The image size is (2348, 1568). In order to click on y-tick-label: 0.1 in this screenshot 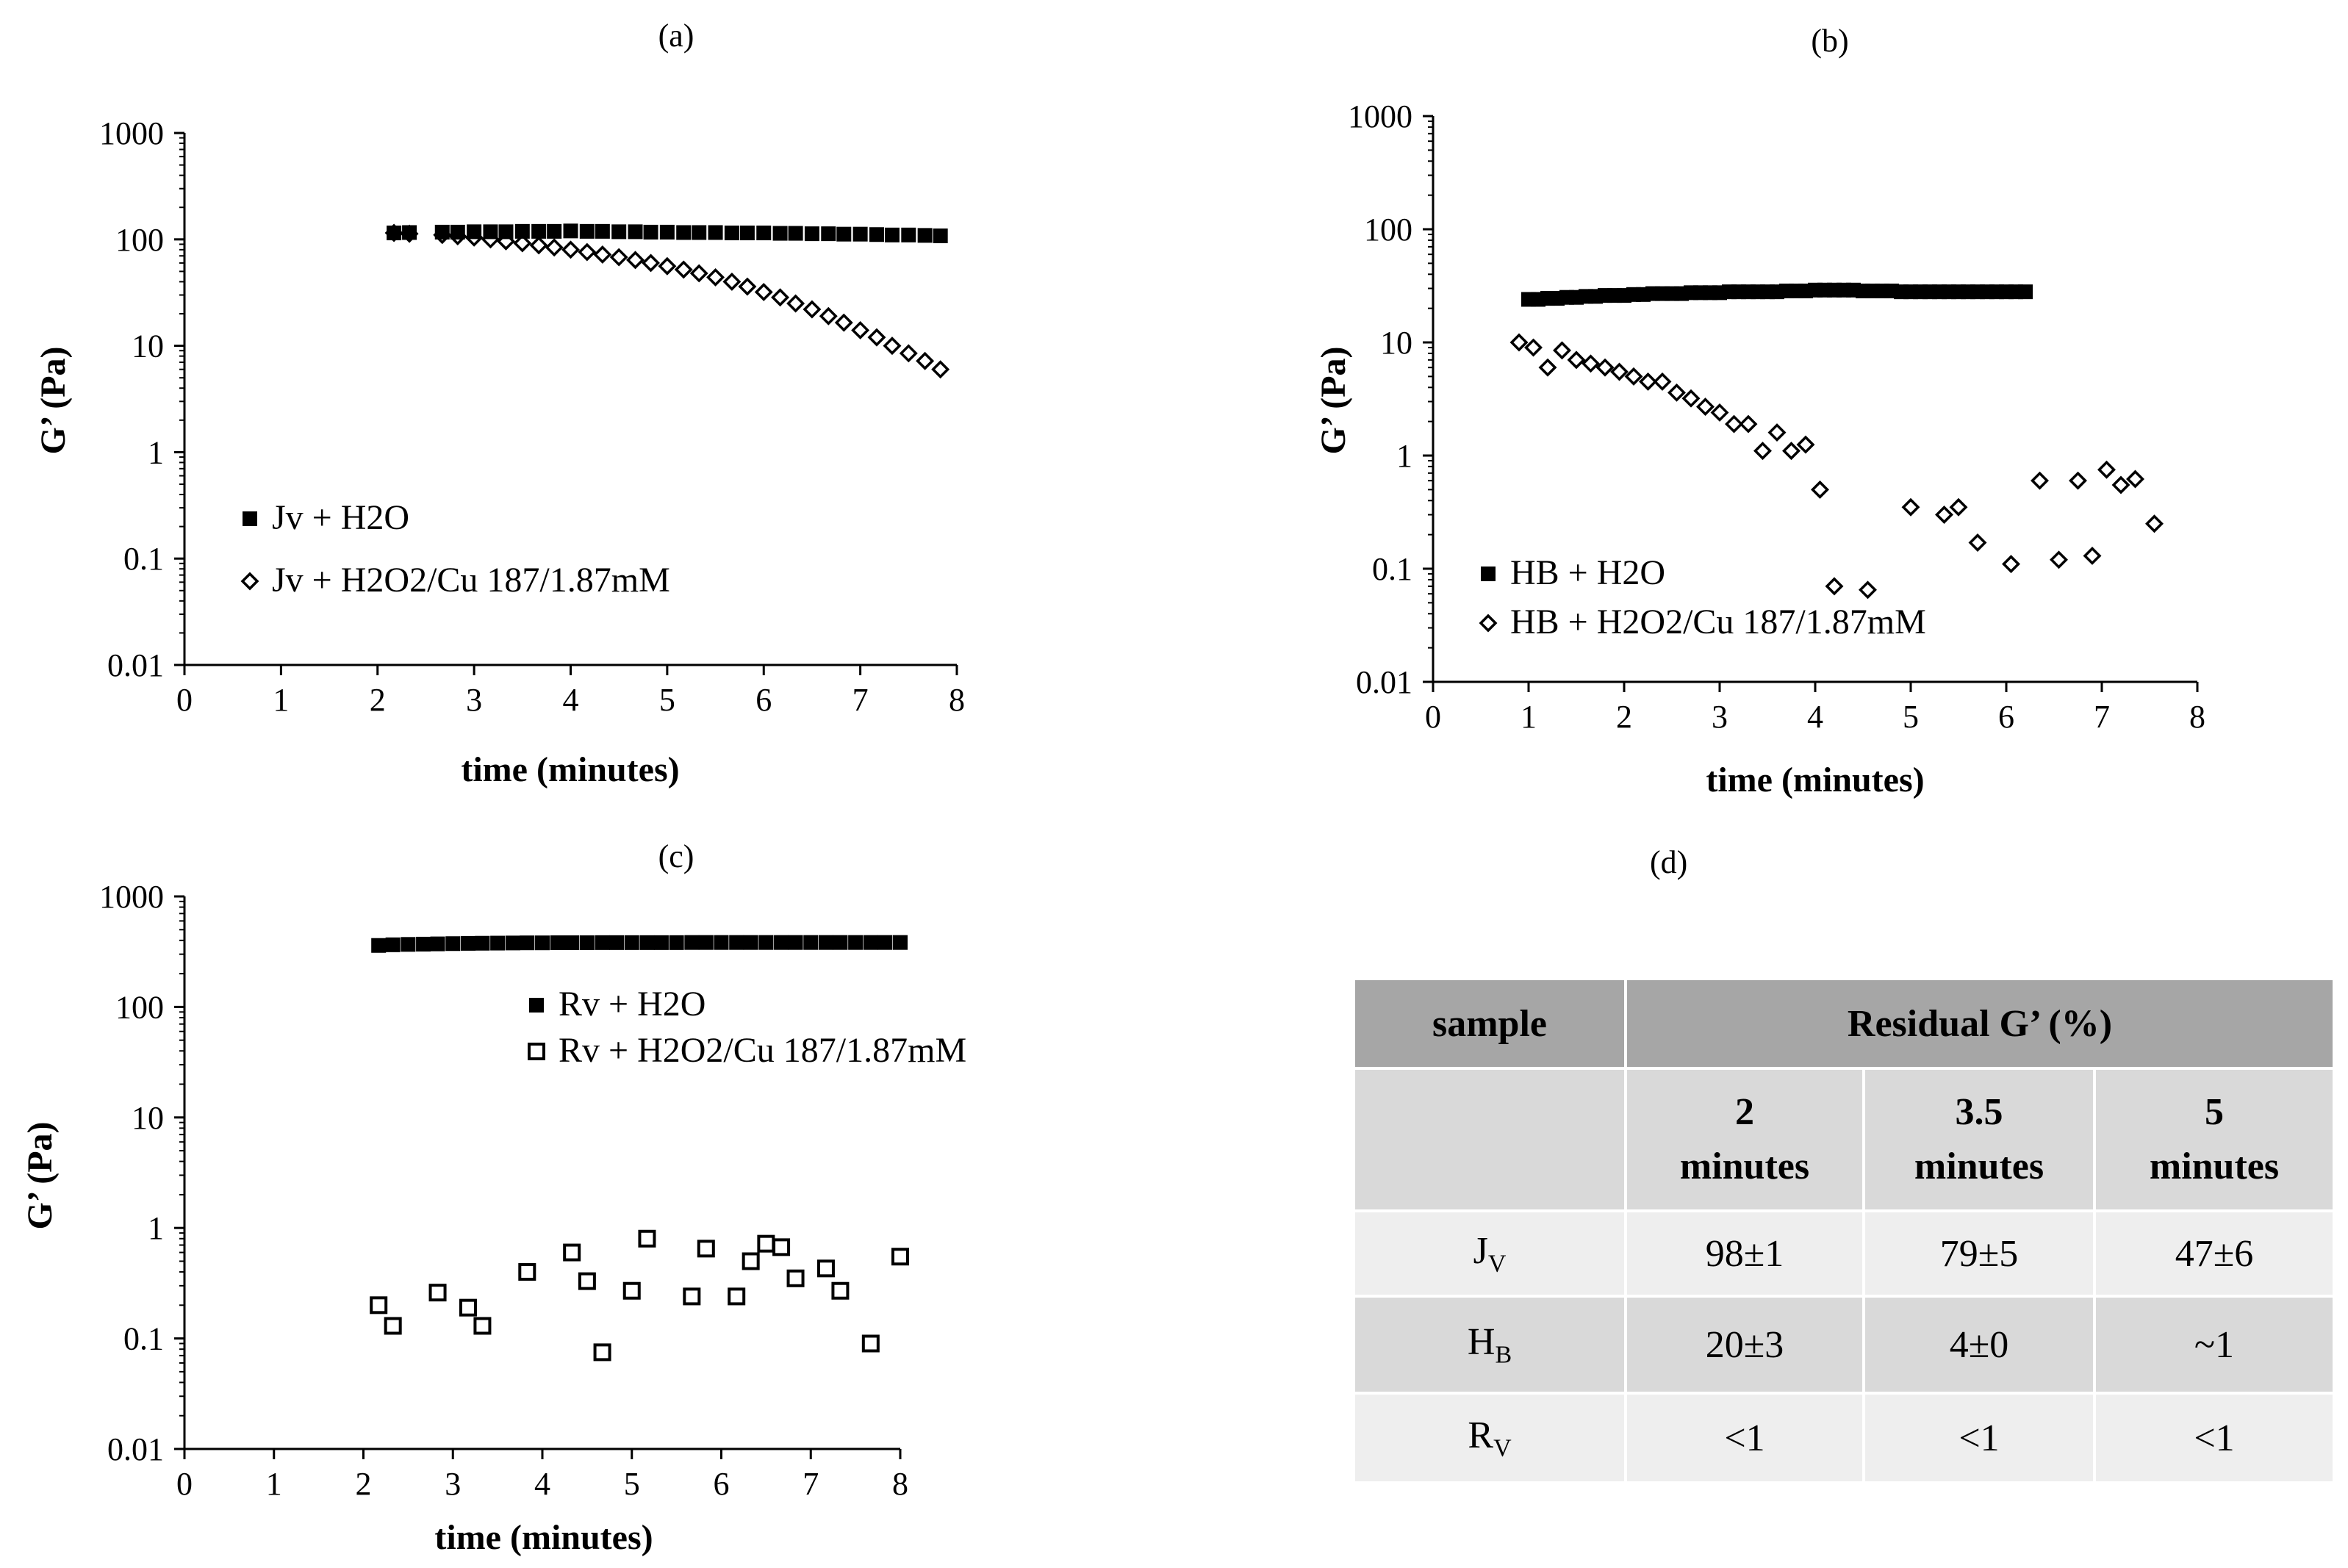, I will do `click(143, 559)`.